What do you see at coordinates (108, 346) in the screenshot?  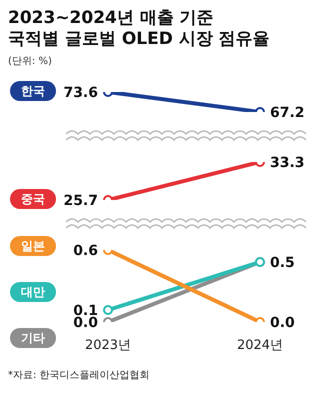 I see `x-tick-label: 2023년` at bounding box center [108, 346].